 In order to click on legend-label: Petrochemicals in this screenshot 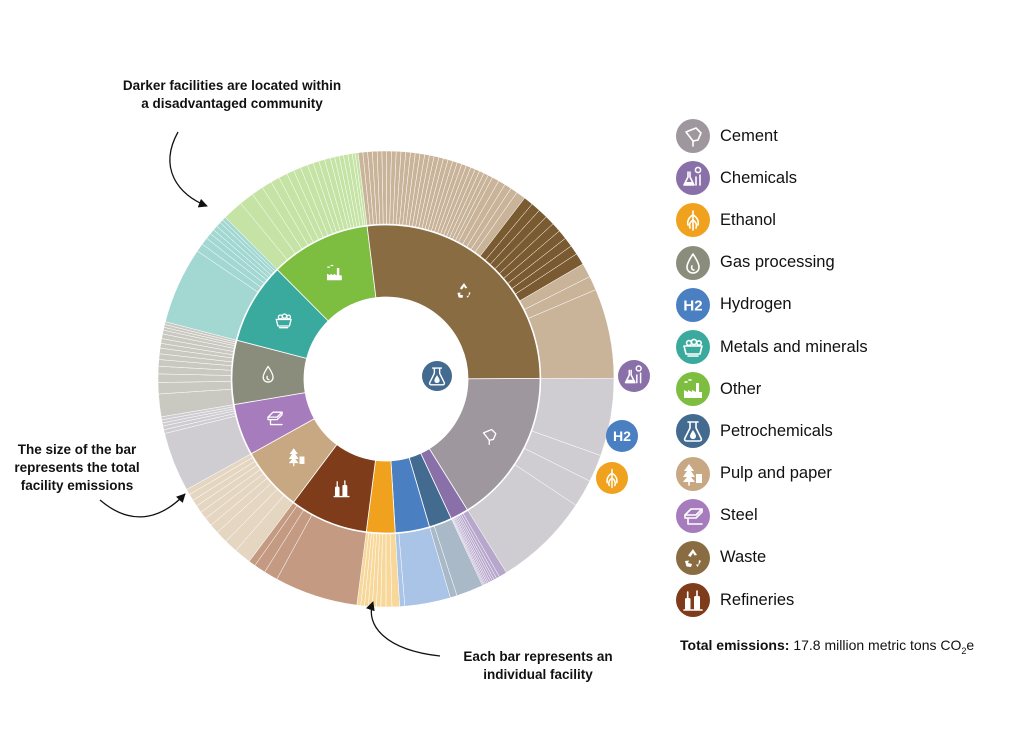, I will do `click(776, 430)`.